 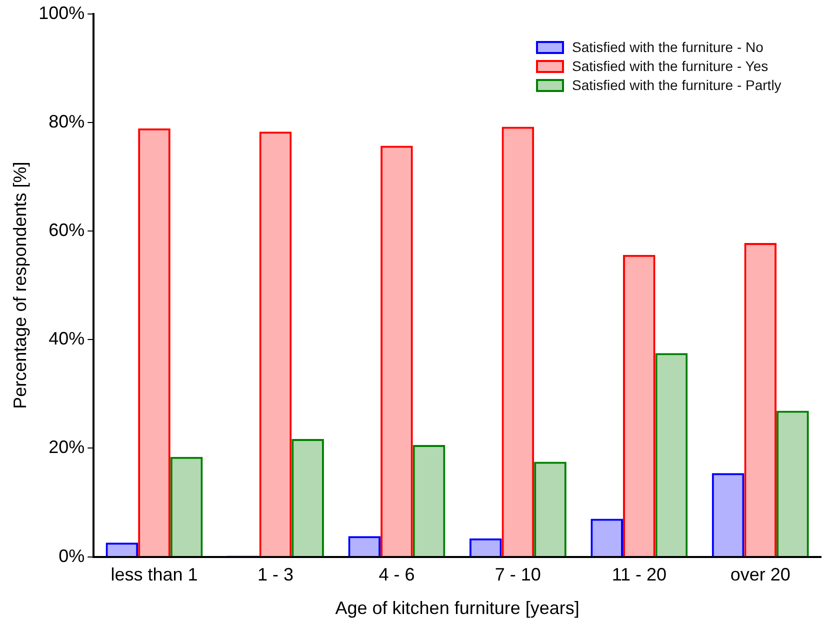 What do you see at coordinates (517, 574) in the screenshot?
I see `x-tick-label: 7 - 10` at bounding box center [517, 574].